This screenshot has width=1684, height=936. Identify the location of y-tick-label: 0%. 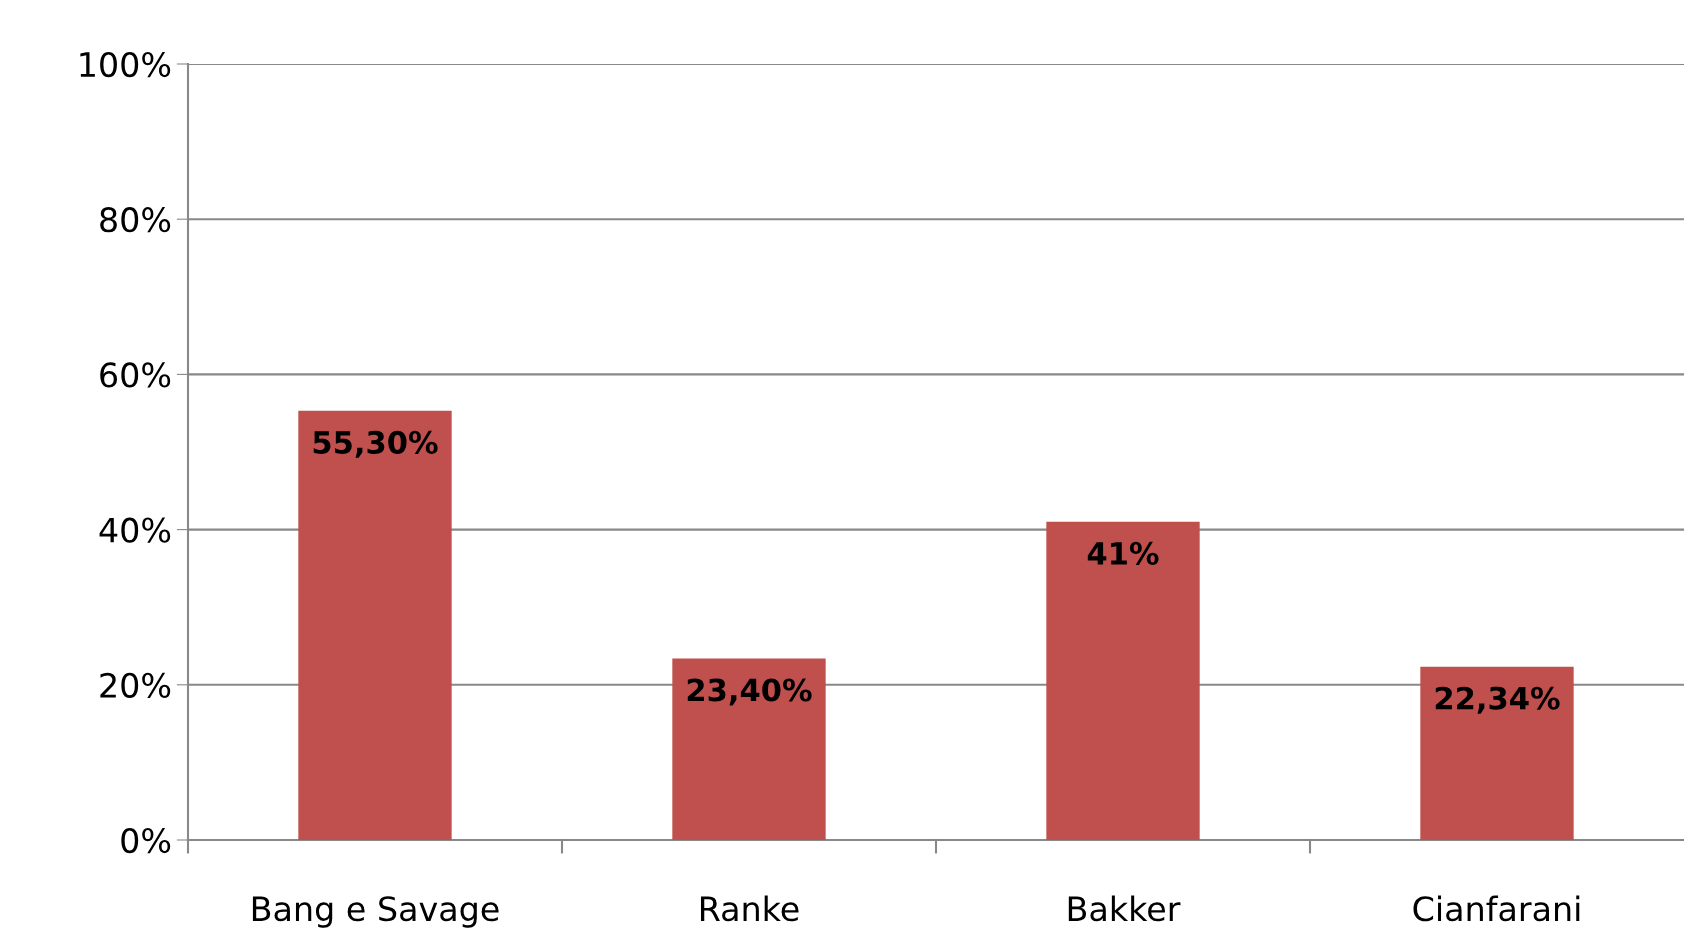
(146, 840).